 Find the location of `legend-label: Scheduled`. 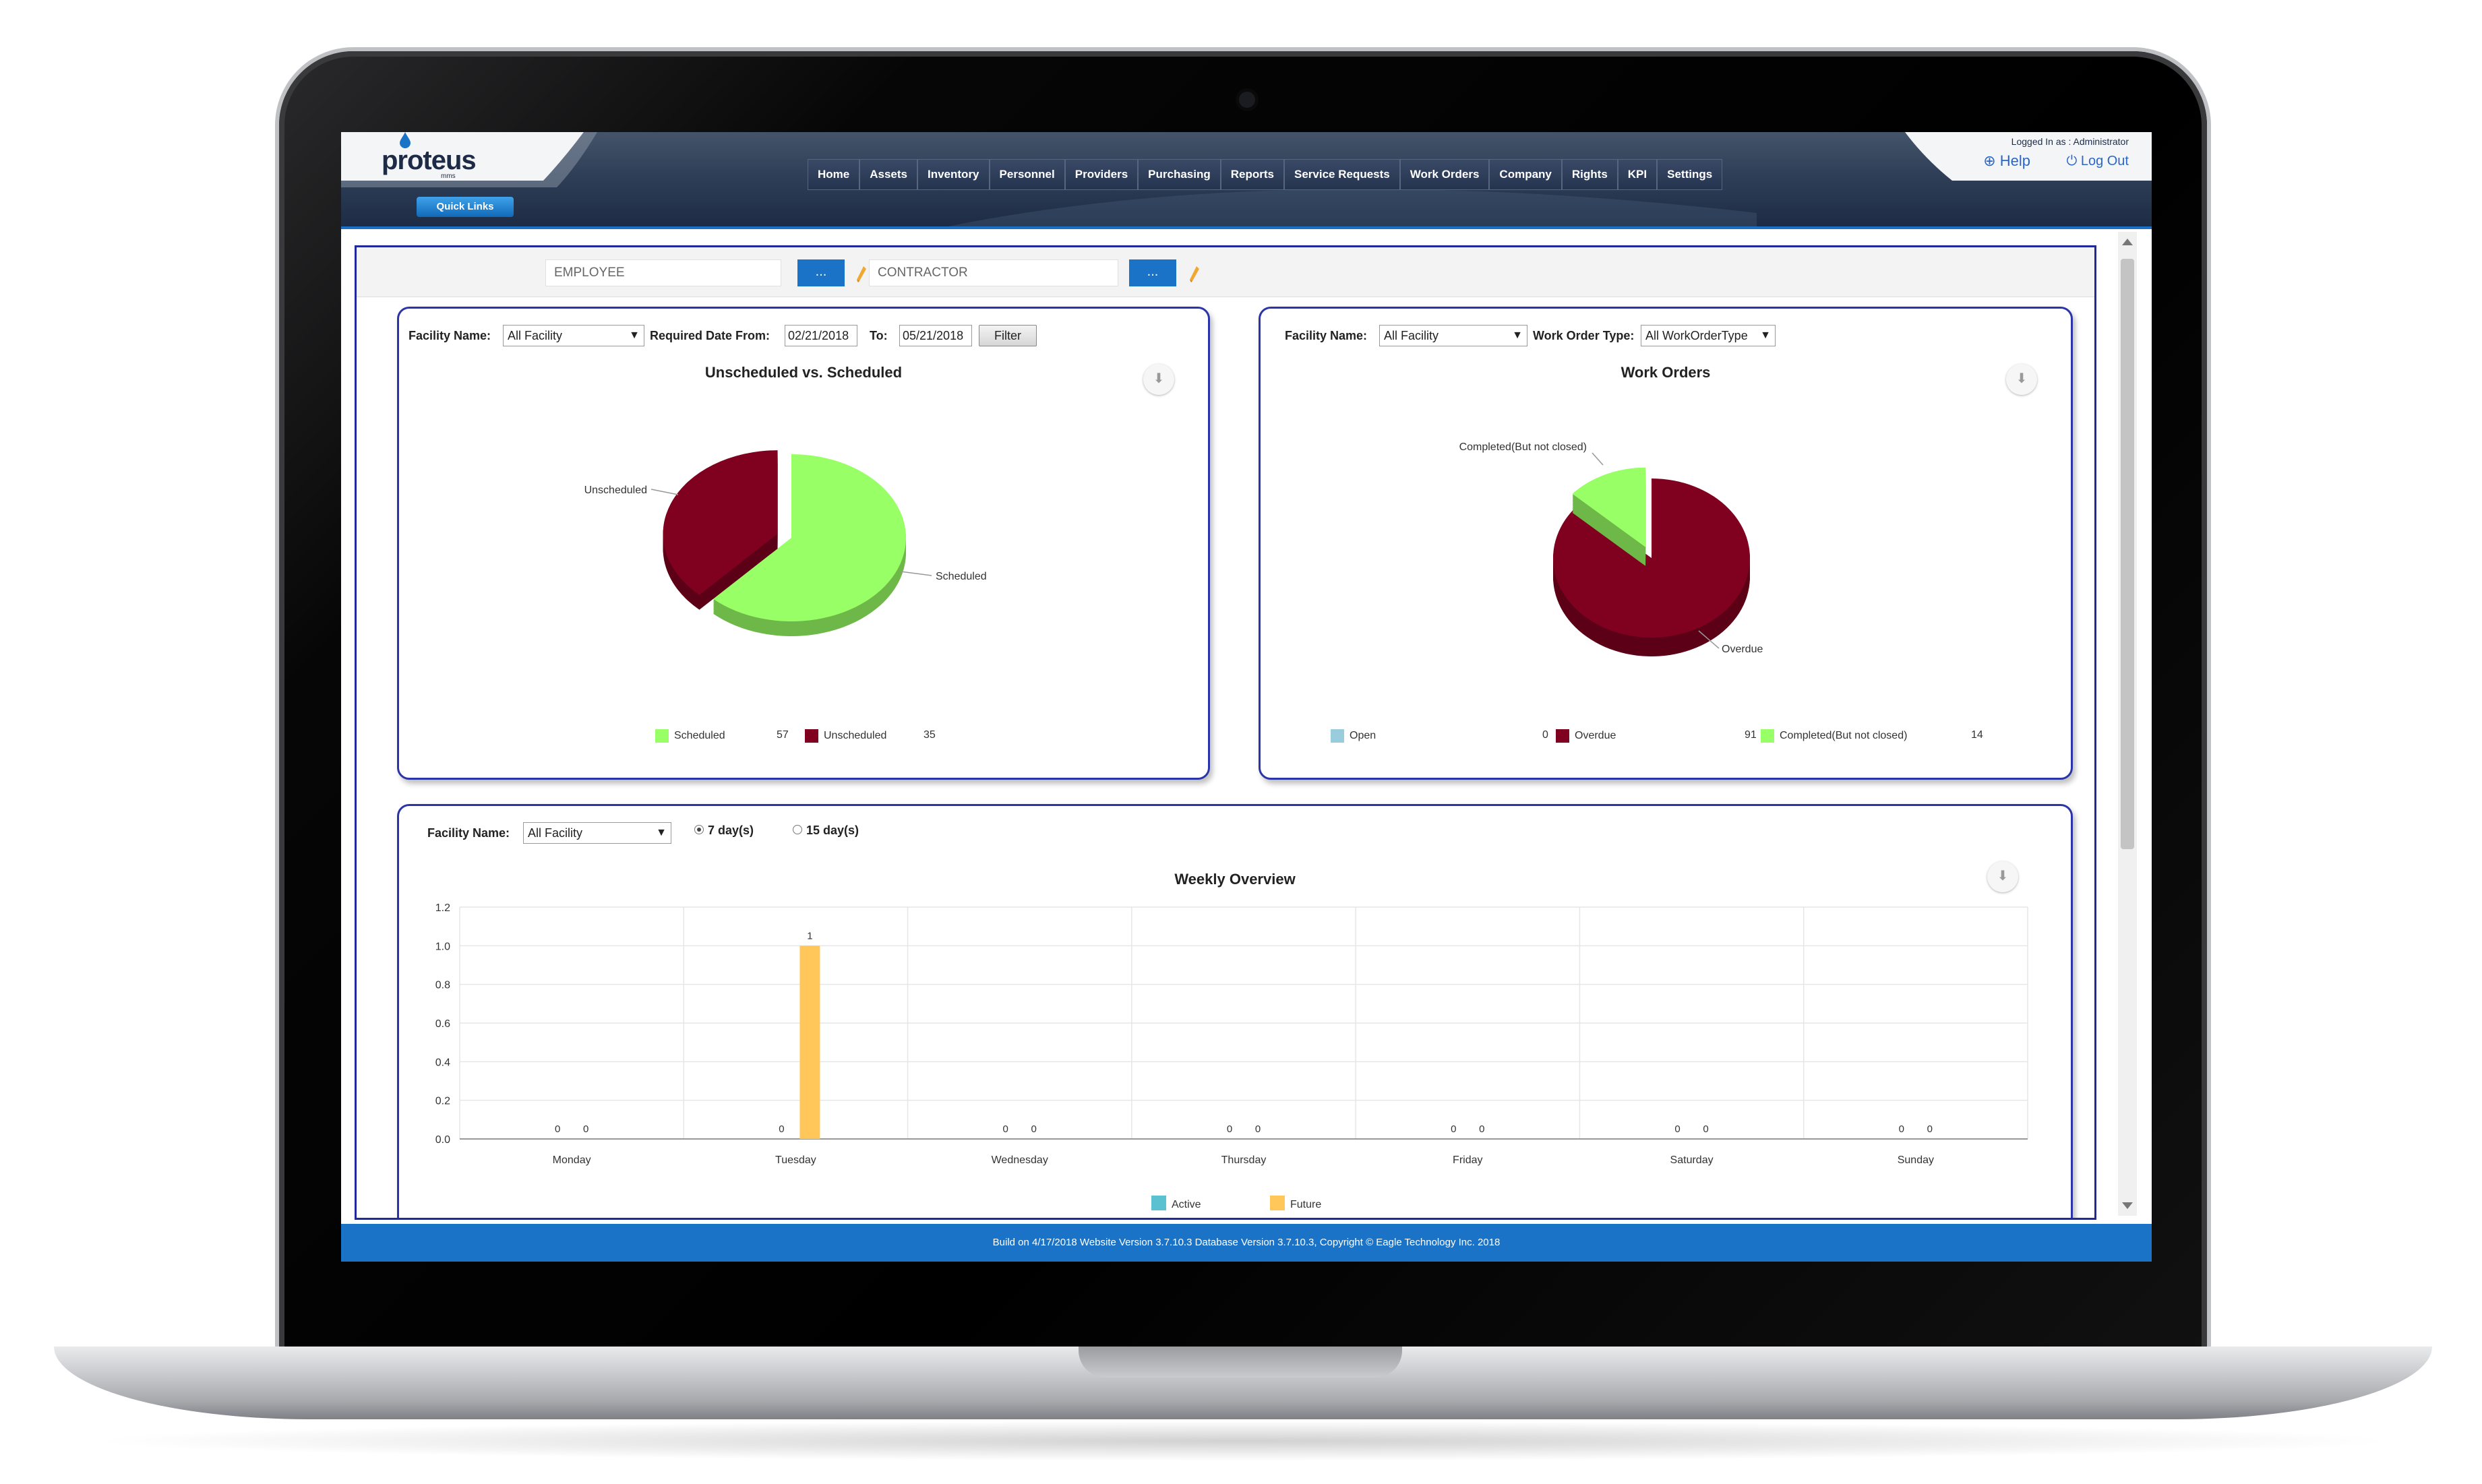

legend-label: Scheduled is located at coordinates (699, 735).